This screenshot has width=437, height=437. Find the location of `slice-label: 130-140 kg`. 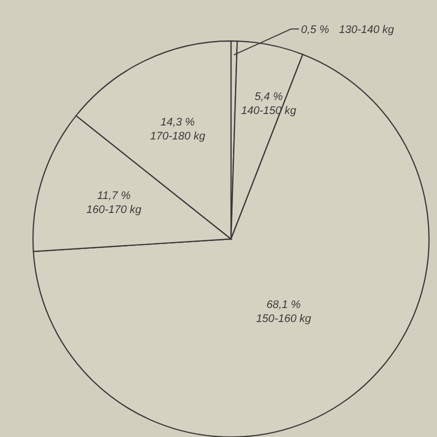

slice-label: 130-140 kg is located at coordinates (367, 30).